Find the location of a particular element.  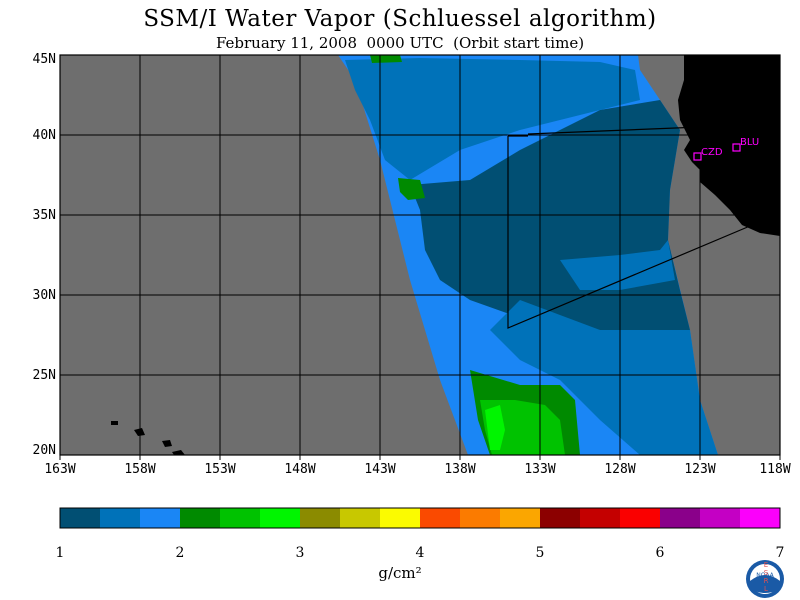

psd-letters: PSD is located at coordinates (796, 572).